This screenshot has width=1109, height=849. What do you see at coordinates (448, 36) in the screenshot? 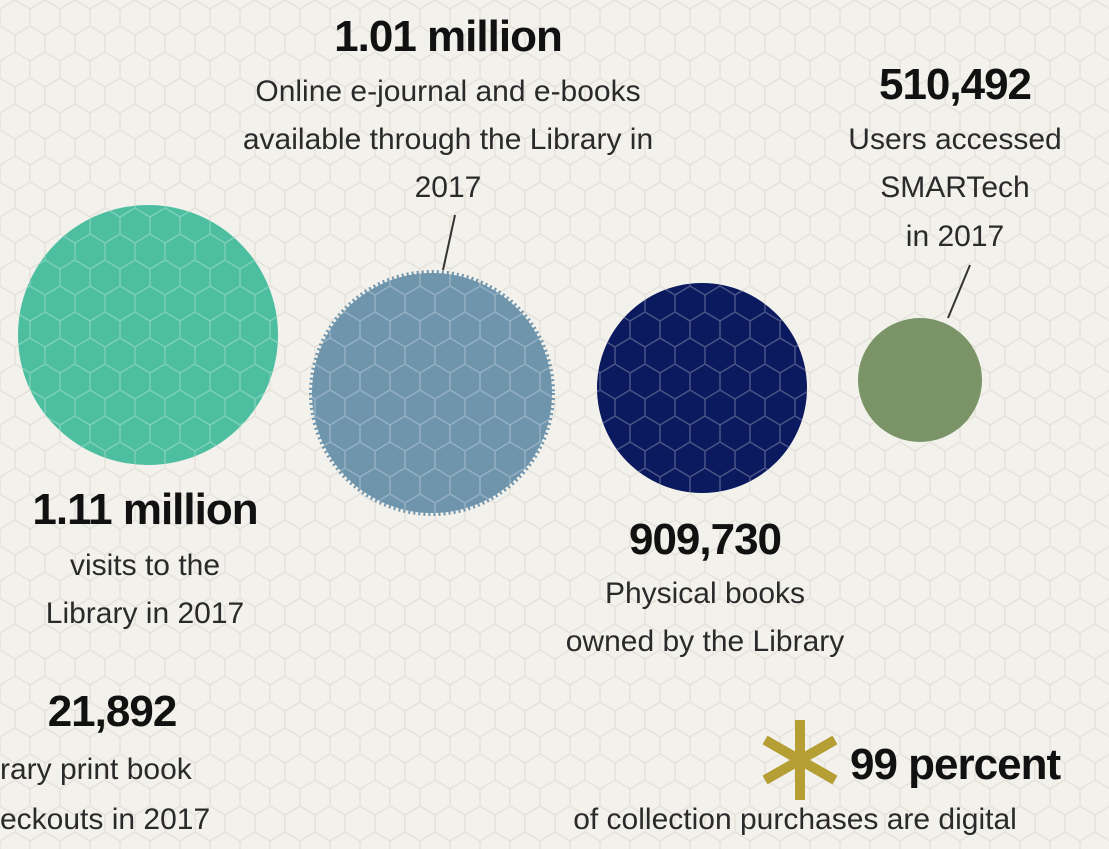
I see `stat-value: 1.01 million` at bounding box center [448, 36].